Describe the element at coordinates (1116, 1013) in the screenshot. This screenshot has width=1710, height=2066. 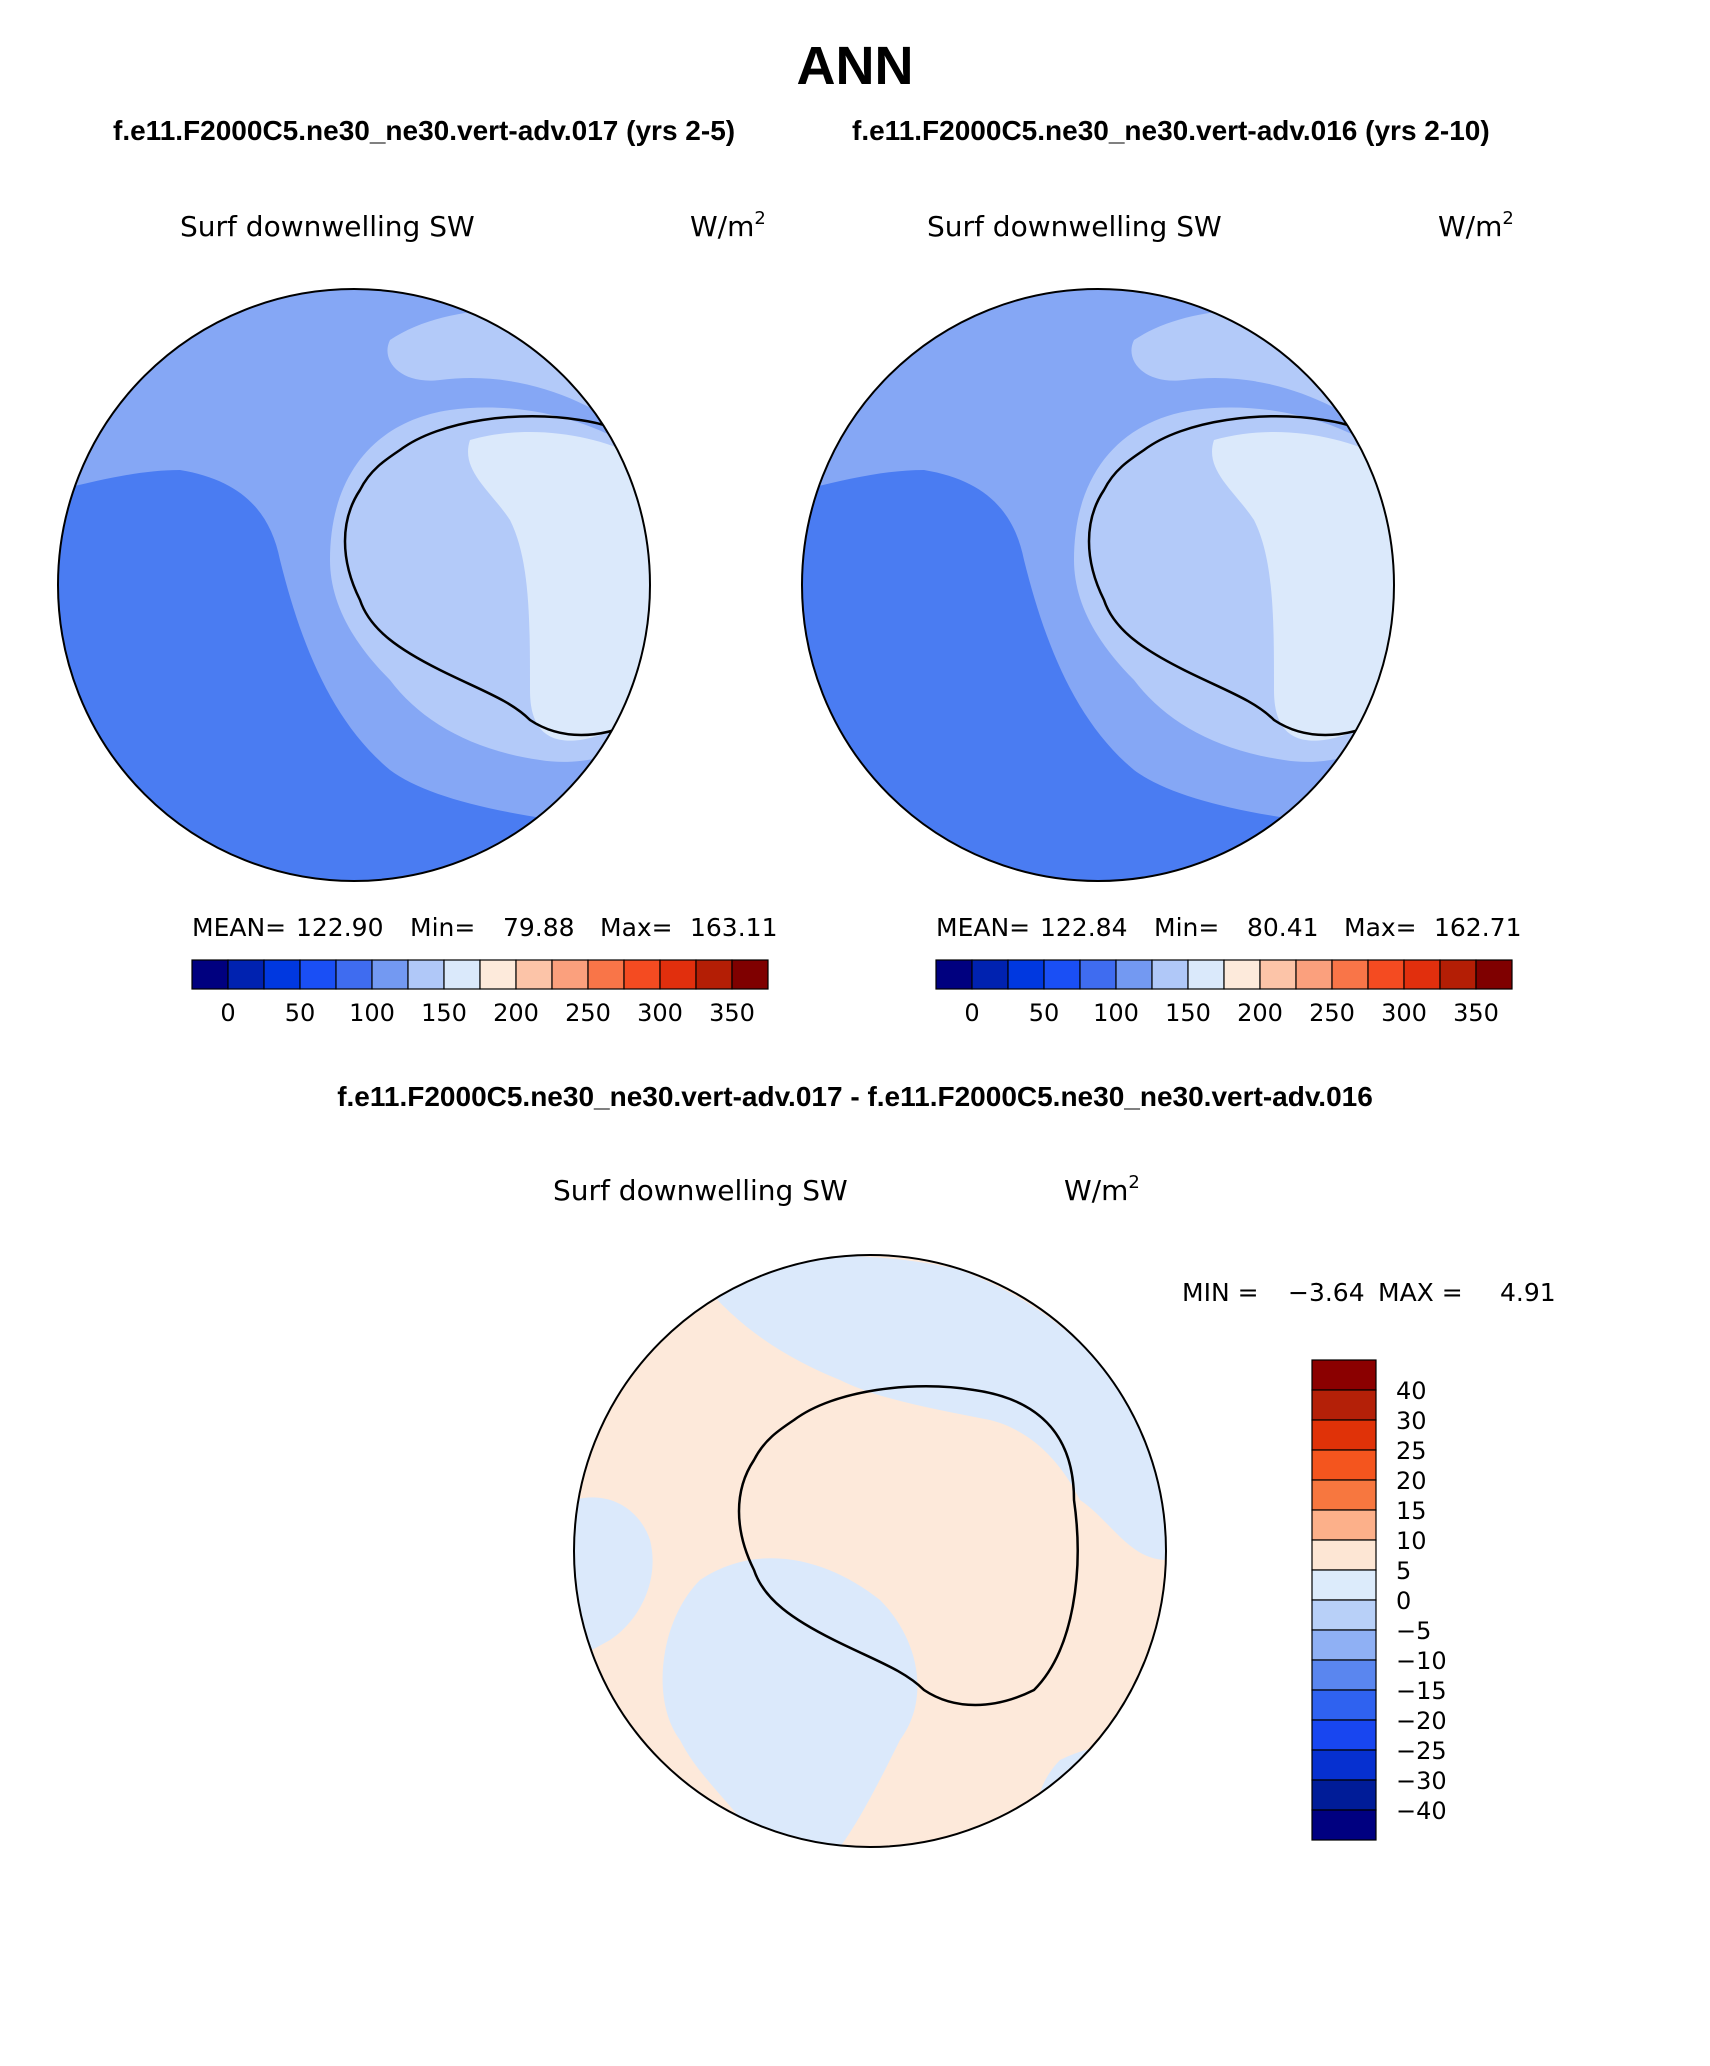
I see `right-colorbar-tick-label: 100` at that location.